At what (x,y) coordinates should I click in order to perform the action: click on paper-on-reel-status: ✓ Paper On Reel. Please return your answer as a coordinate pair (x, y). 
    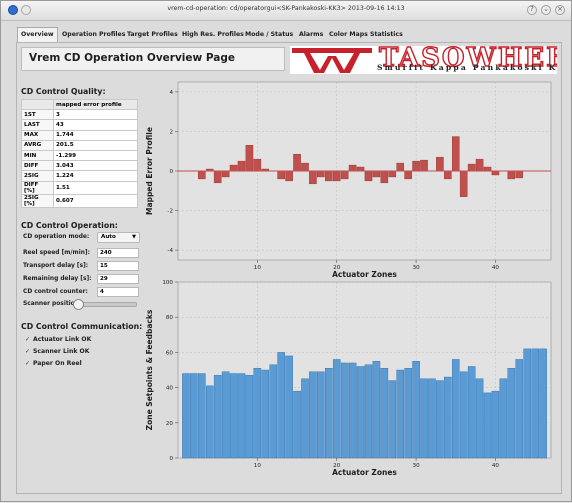
    Looking at the image, I should click on (53, 363).